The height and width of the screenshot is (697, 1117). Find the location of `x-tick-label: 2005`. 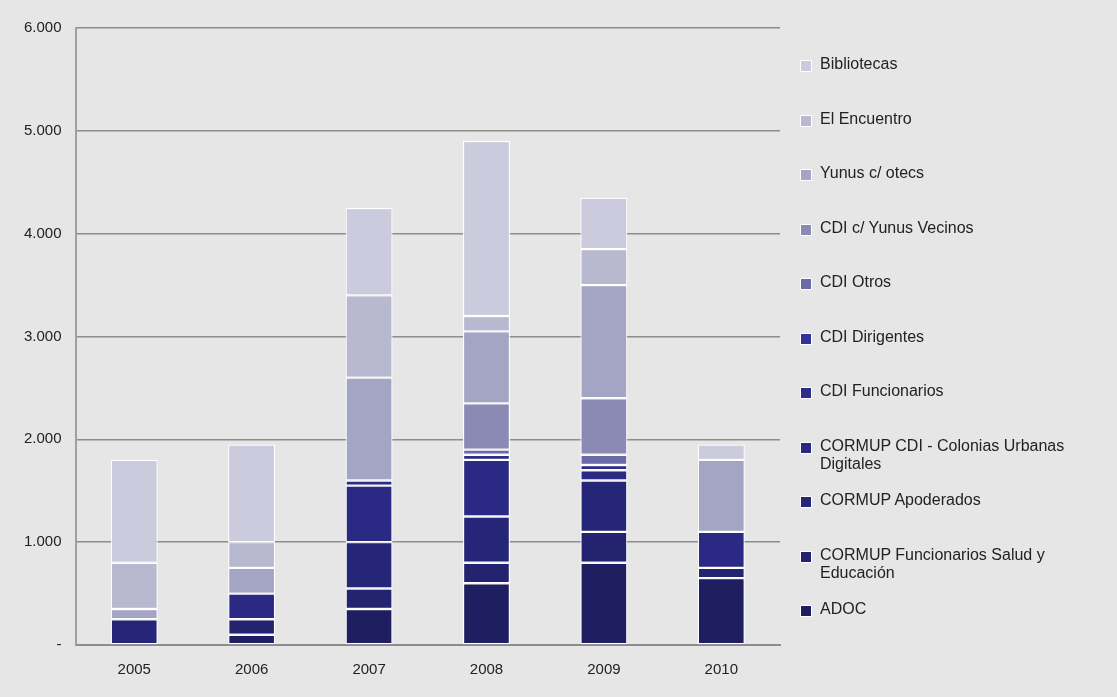

x-tick-label: 2005 is located at coordinates (134, 669).